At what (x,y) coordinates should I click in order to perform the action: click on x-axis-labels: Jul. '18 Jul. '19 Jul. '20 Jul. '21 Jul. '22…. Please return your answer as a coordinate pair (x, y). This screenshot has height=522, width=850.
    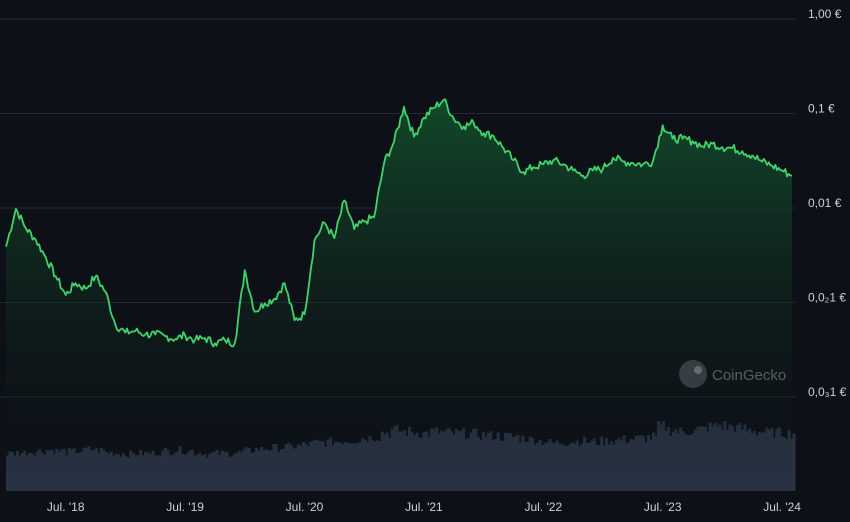
    Looking at the image, I should click on (424, 507).